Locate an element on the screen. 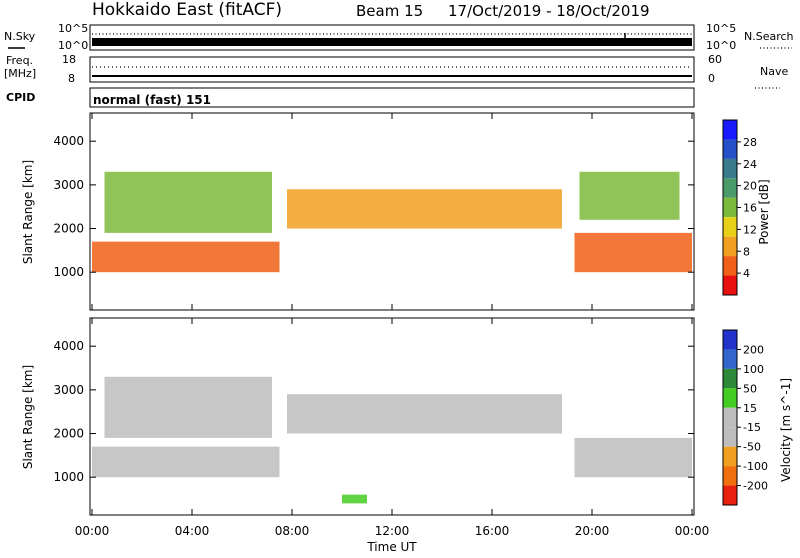  power-colorbar: 4 8 12 16 20 24 28 is located at coordinates (739, 207).